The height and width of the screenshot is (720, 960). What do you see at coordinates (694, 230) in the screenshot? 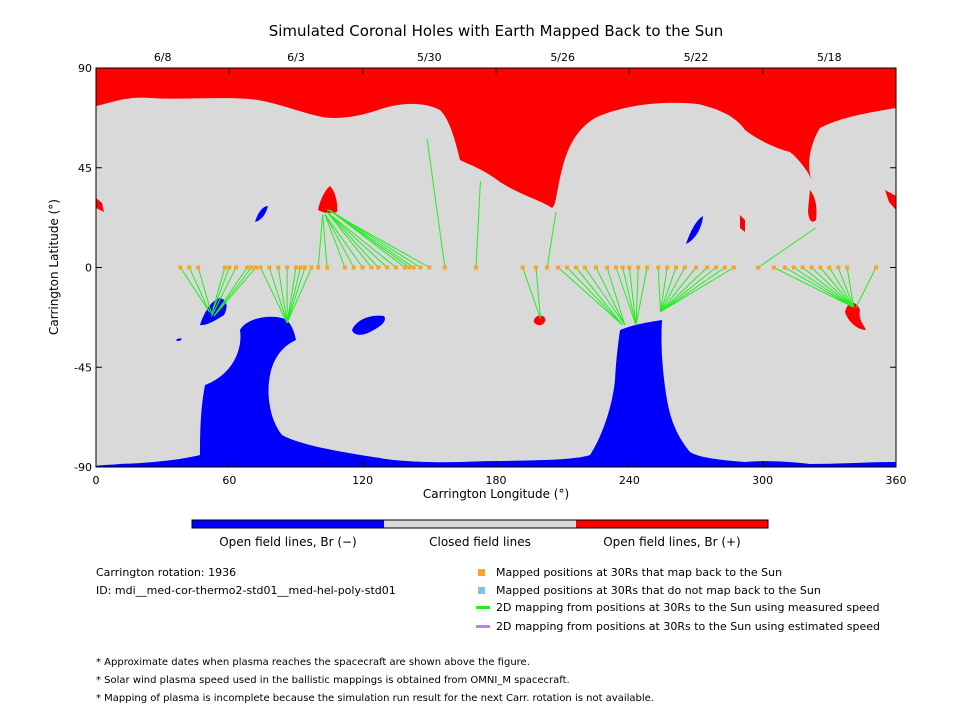
I see `blue-spot-lon268` at bounding box center [694, 230].